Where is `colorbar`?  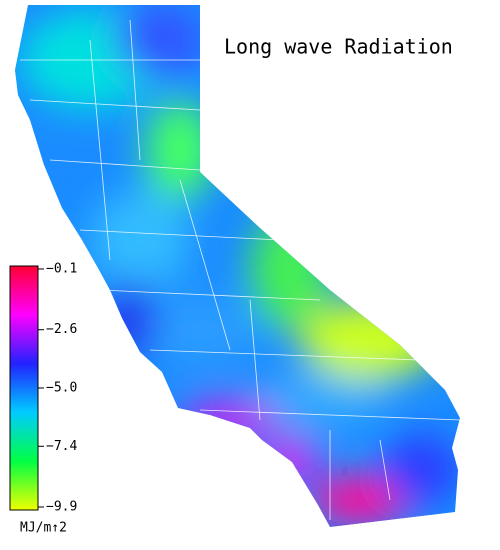
colorbar is located at coordinates (24, 388).